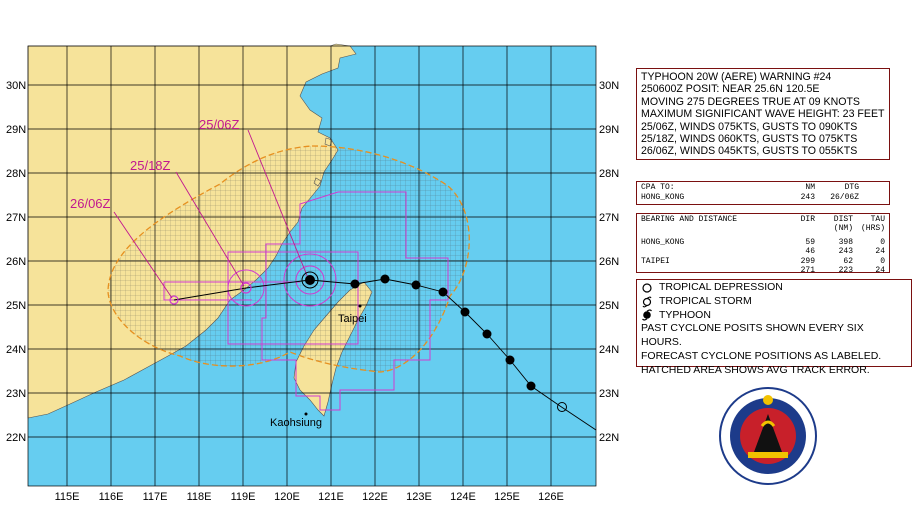 This screenshot has height=530, width=916. What do you see at coordinates (751, 101) in the screenshot?
I see `warning-line: MOVING 275 DEGREES TRUE AT 09 KNOTS` at bounding box center [751, 101].